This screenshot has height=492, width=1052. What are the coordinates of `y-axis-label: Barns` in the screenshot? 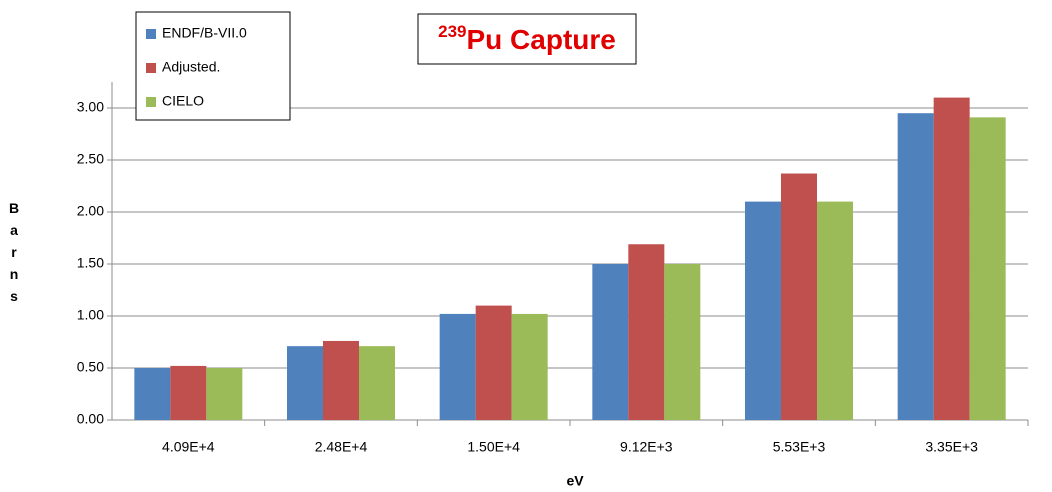 It's located at (14, 255).